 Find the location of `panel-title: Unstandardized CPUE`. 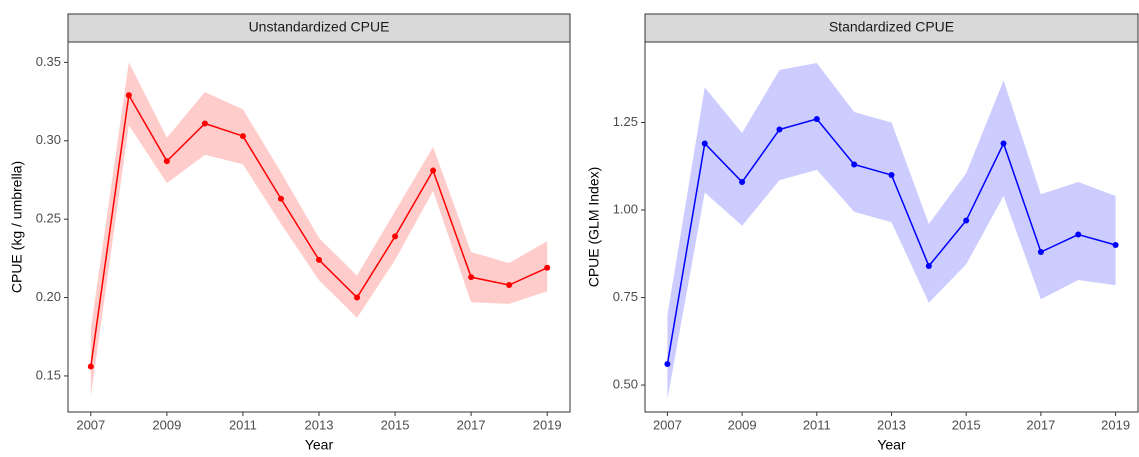

panel-title: Unstandardized CPUE is located at coordinates (319, 27).